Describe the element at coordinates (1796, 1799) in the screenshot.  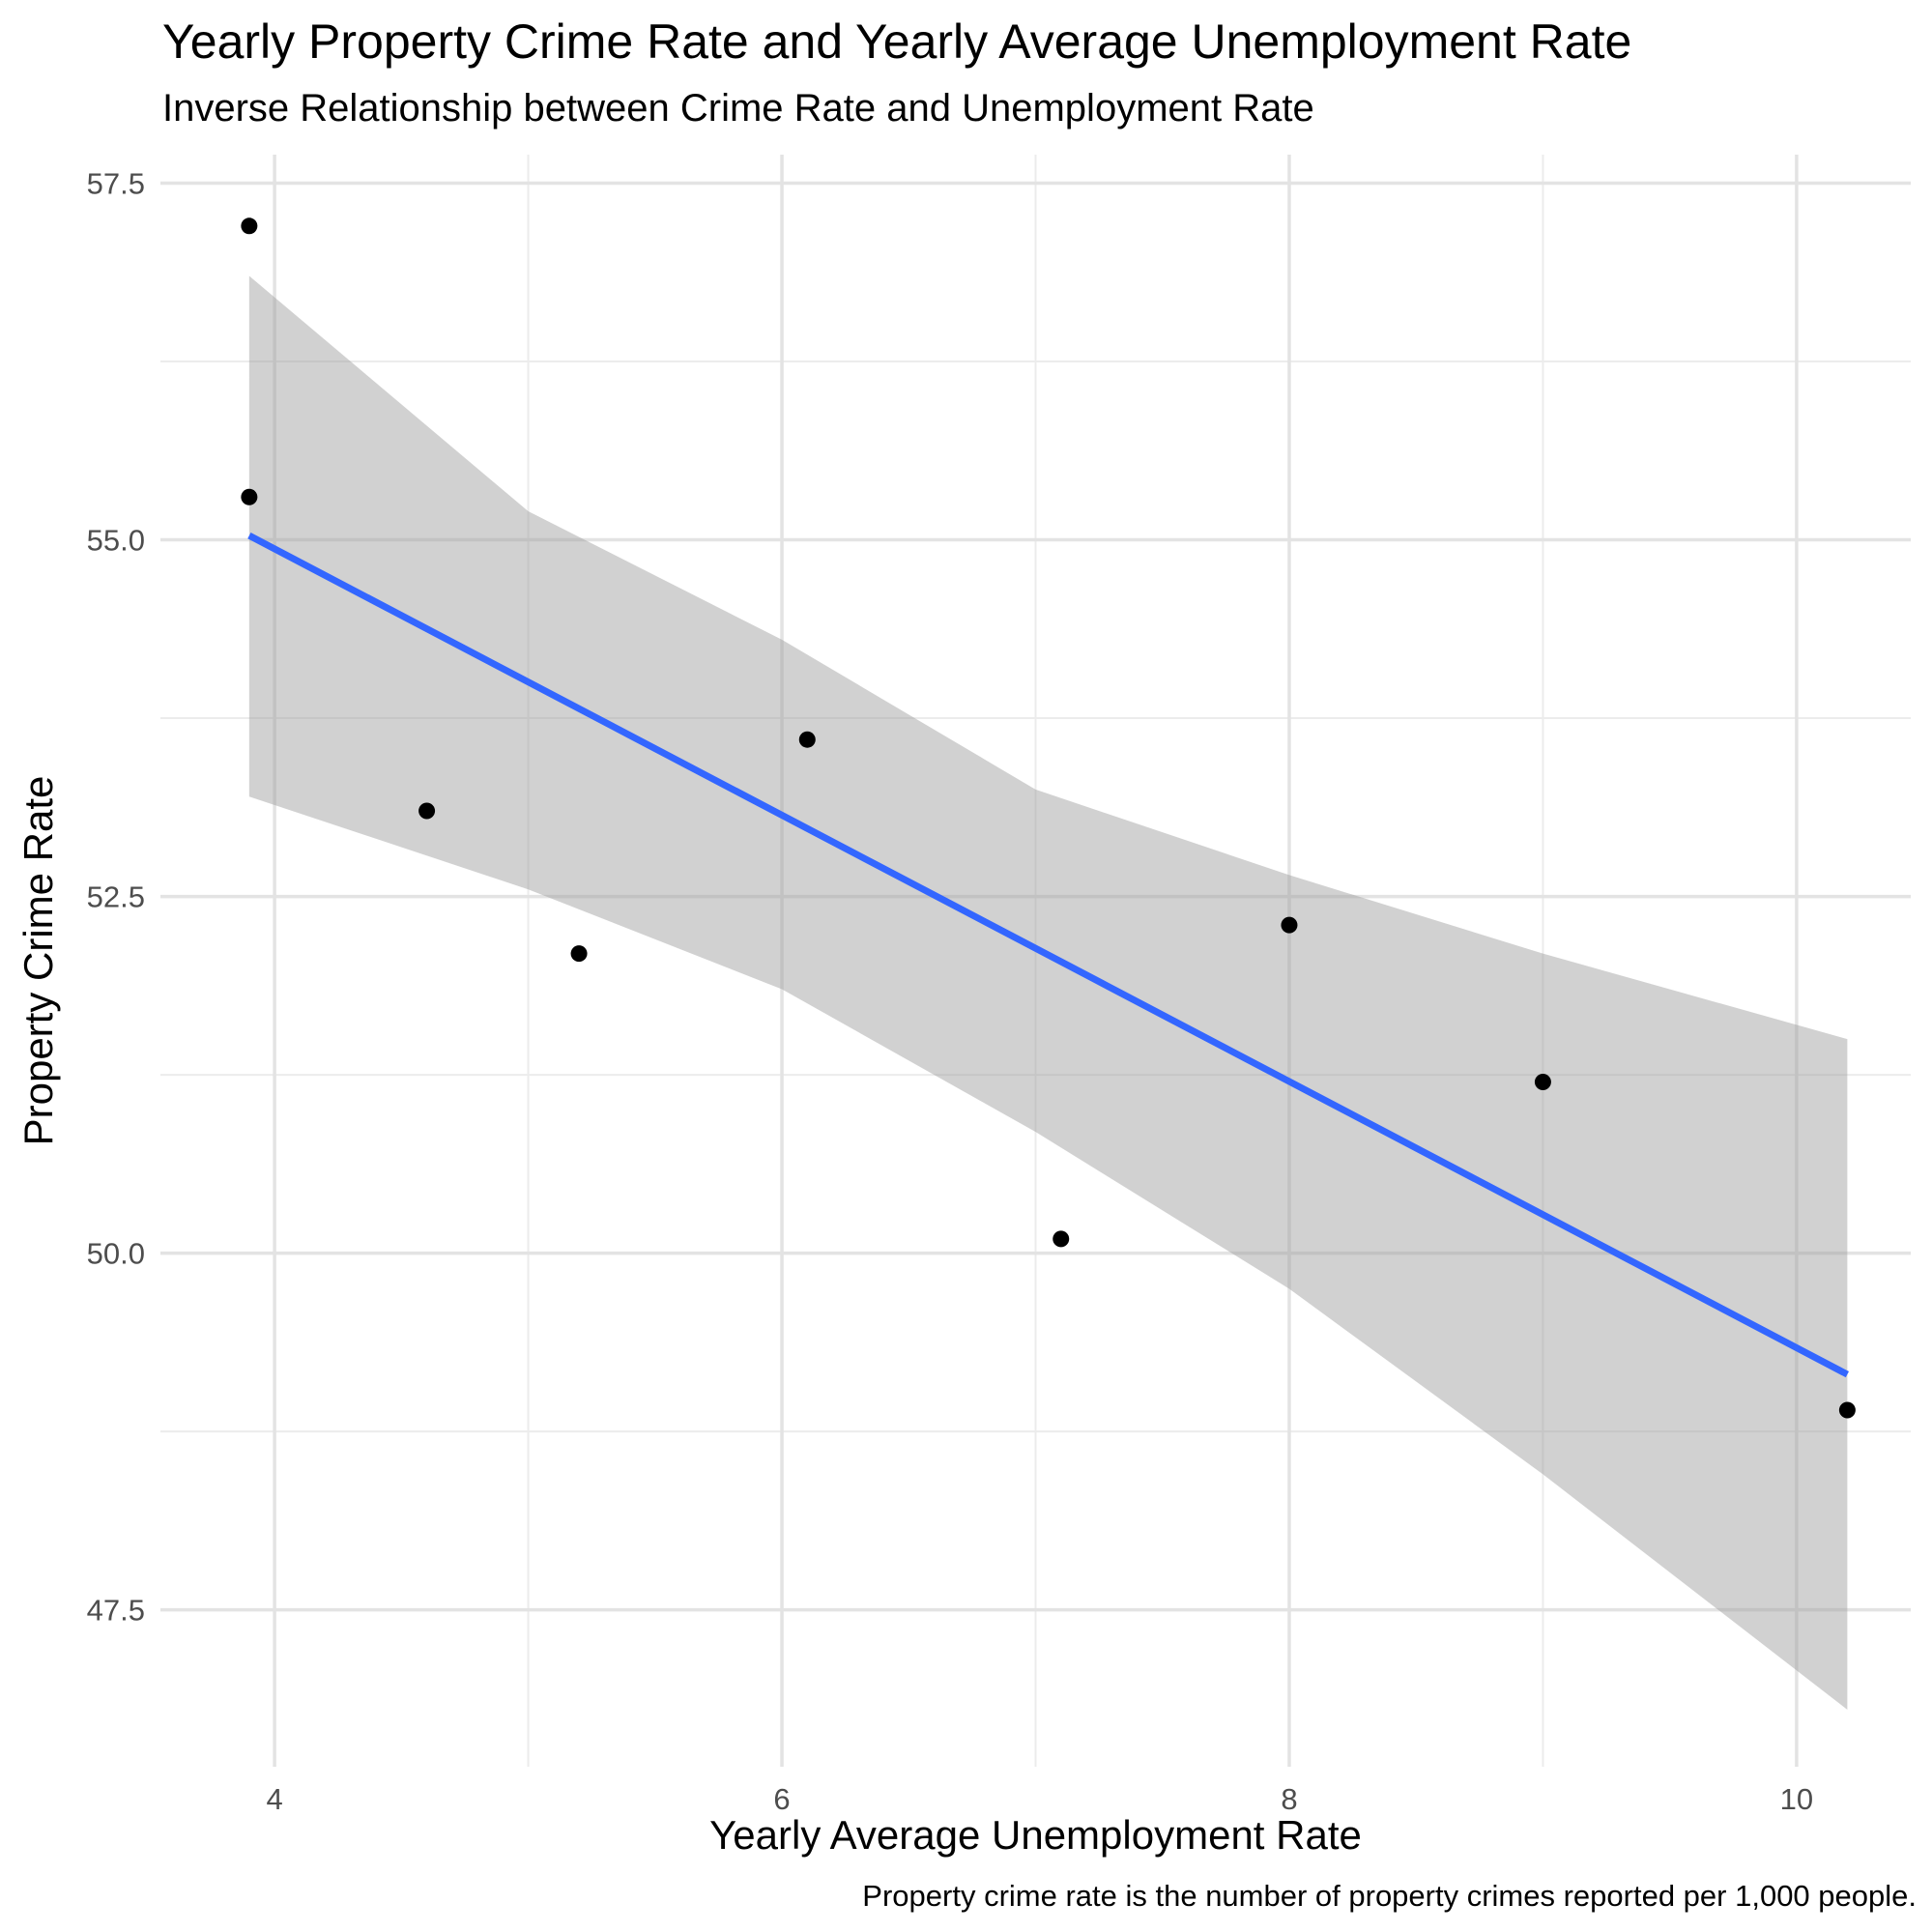
I see `x-tick-label: 10` at that location.